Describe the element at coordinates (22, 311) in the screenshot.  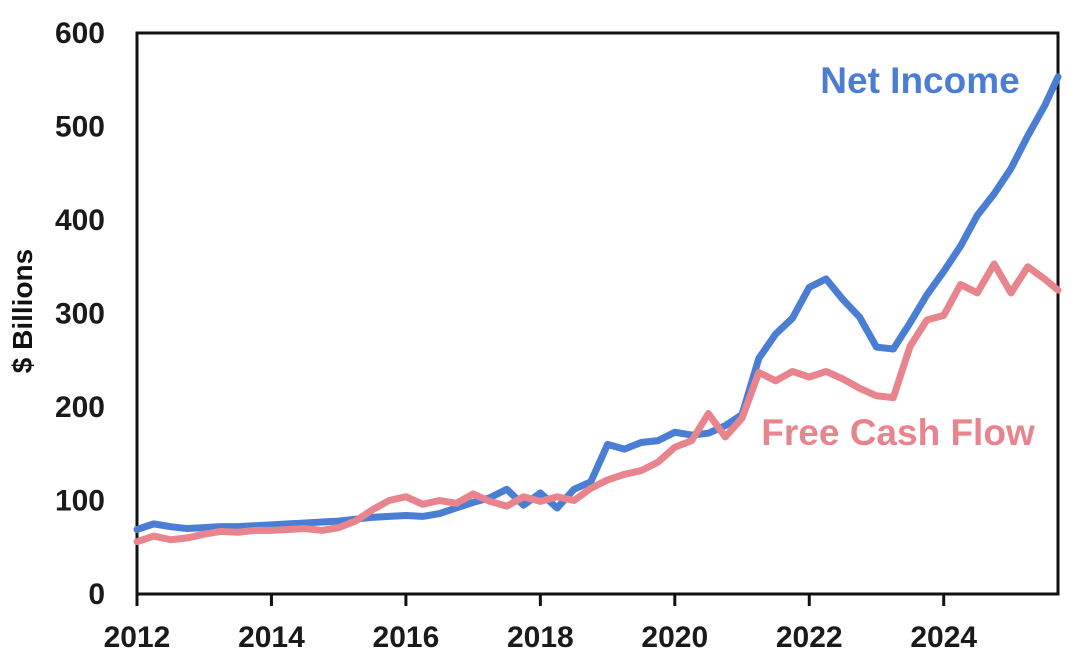
I see `y-axis-title: $ Billions` at that location.